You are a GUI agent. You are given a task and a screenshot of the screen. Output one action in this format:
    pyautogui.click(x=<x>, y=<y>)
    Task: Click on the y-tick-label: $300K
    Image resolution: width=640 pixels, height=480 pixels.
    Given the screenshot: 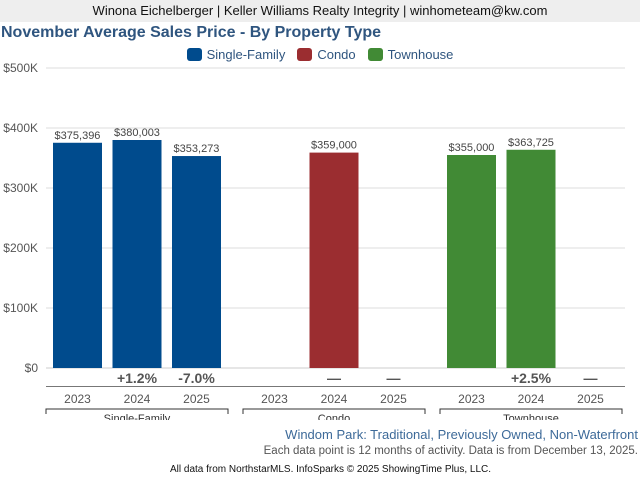 What is the action you would take?
    pyautogui.click(x=20, y=188)
    